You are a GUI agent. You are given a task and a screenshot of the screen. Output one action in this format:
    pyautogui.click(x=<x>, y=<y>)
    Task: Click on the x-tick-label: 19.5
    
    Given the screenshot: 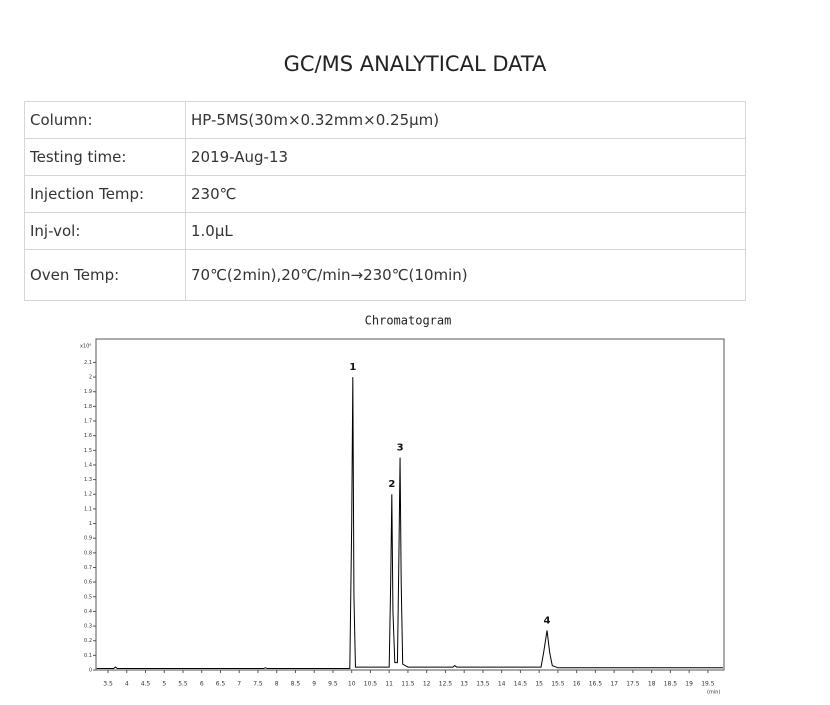 What is the action you would take?
    pyautogui.click(x=708, y=684)
    